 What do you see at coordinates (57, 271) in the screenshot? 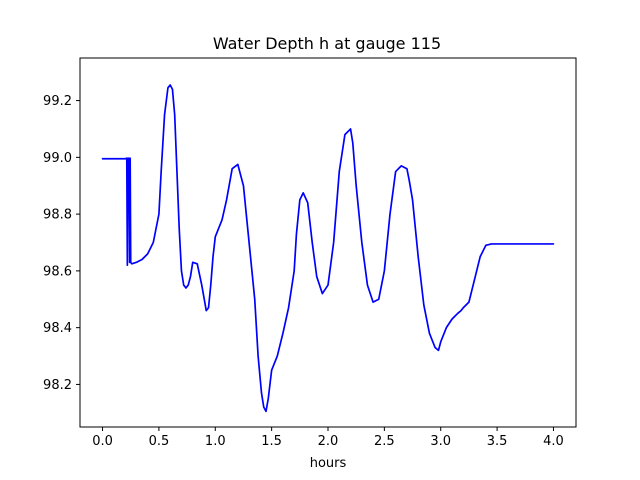
I see `y-tick-label: 98.6` at bounding box center [57, 271].